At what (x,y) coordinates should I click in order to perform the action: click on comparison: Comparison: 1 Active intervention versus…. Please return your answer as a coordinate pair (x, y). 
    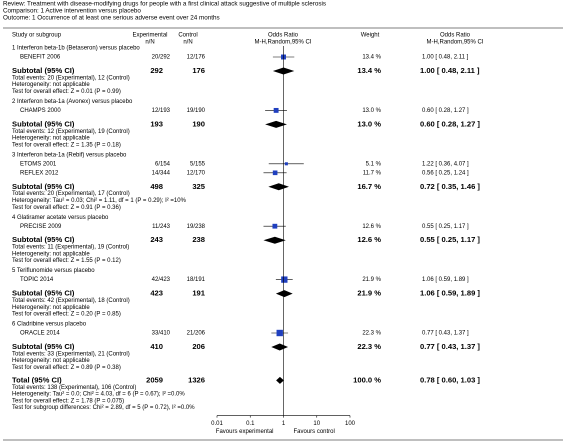
    Looking at the image, I should click on (72, 11).